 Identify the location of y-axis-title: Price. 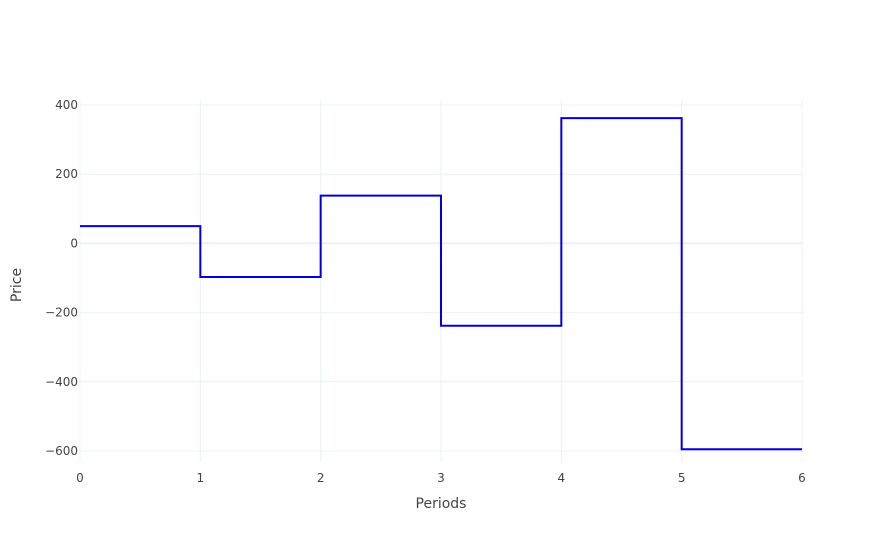
(17, 285).